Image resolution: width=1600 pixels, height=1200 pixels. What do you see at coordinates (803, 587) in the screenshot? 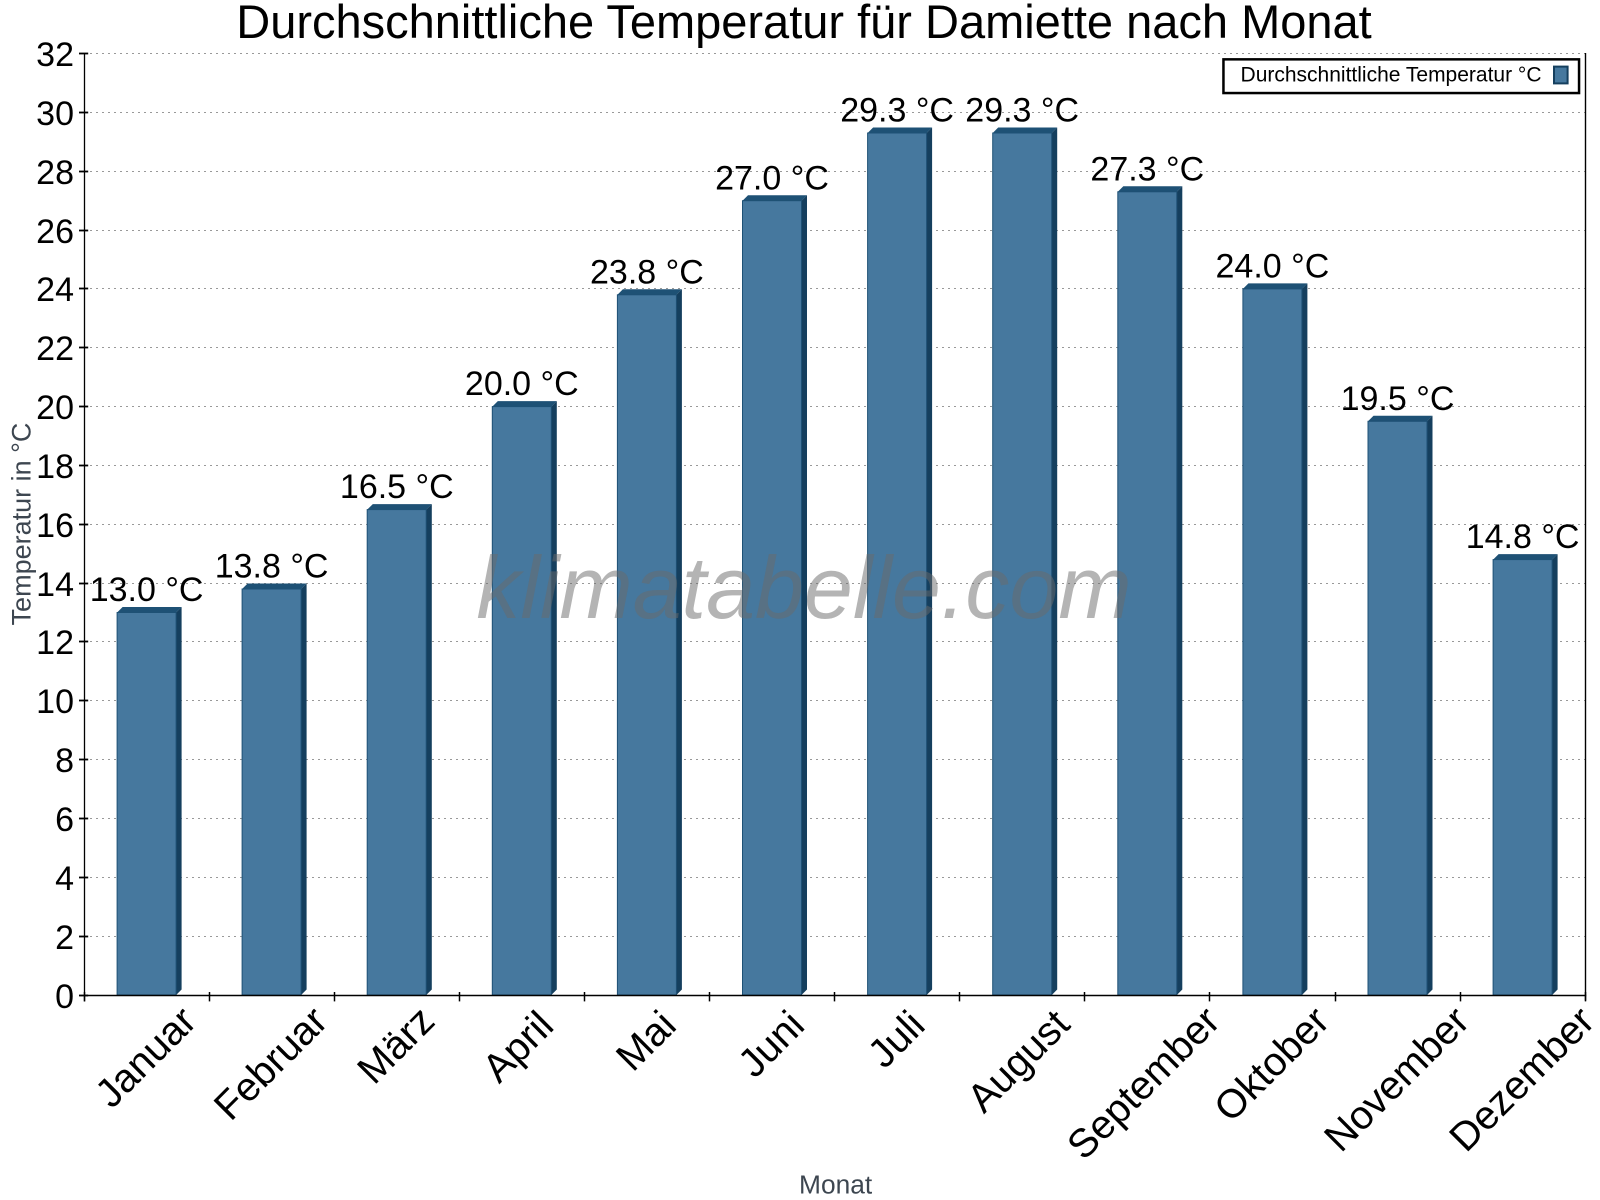
I see `svg-text: klimatabelle.com` at bounding box center [803, 587].